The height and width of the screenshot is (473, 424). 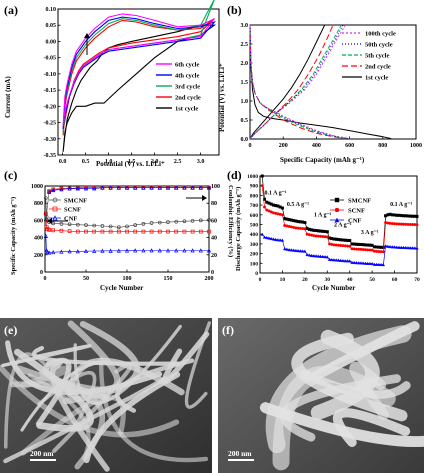 What do you see at coordinates (370, 233) in the screenshot?
I see `rate-annotation: 3 A g⁻¹` at bounding box center [370, 233].